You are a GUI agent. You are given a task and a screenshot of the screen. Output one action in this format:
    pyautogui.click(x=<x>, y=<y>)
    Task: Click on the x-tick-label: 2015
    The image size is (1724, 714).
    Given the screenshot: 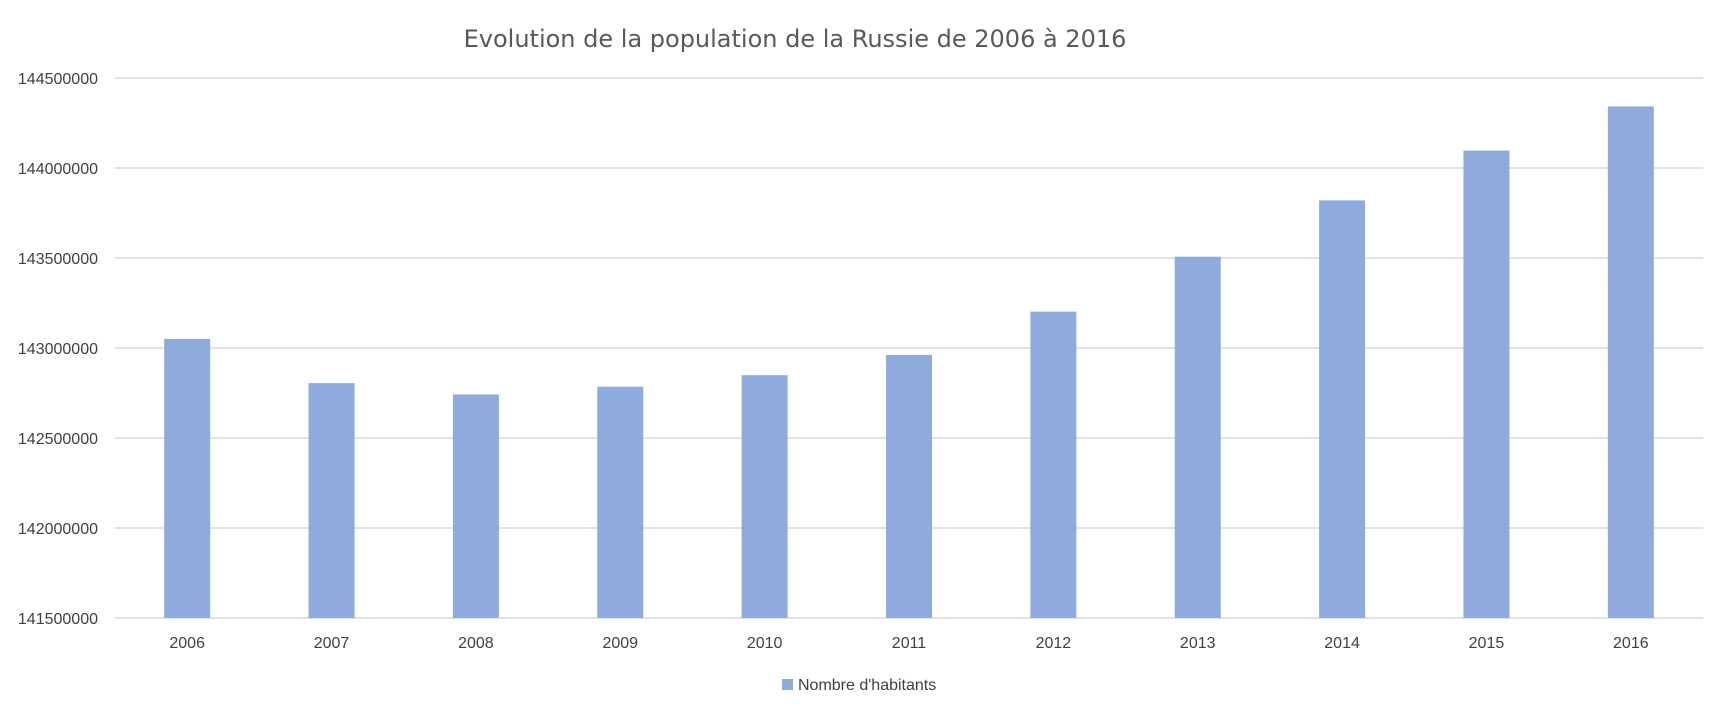 What is the action you would take?
    pyautogui.click(x=1487, y=643)
    